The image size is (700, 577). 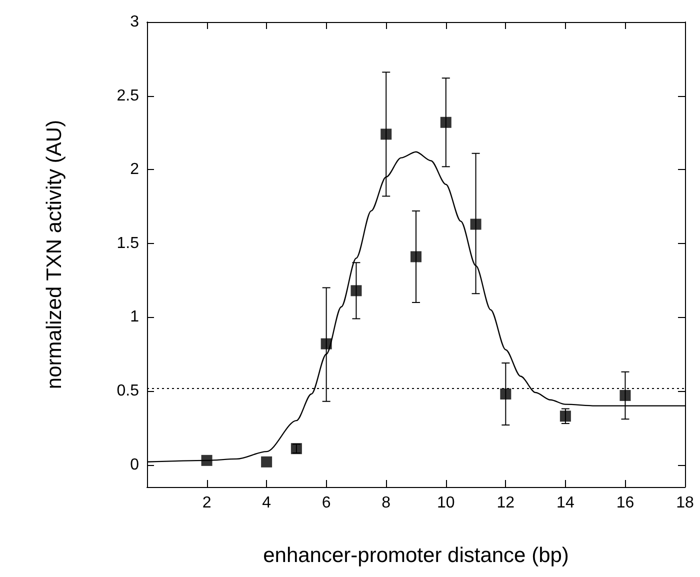 What do you see at coordinates (505, 503) in the screenshot?
I see `x-tick-label: 12` at bounding box center [505, 503].